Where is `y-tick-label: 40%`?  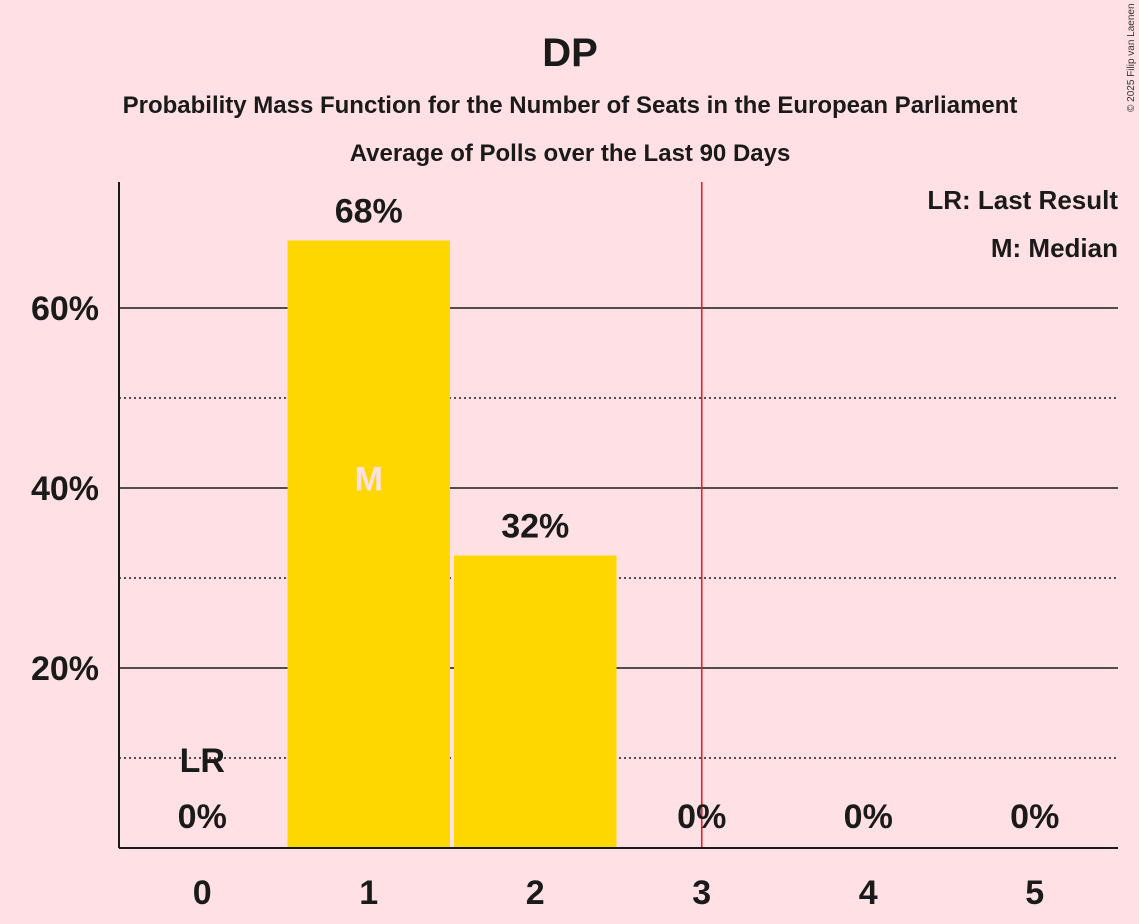
y-tick-label: 40% is located at coordinates (65, 489).